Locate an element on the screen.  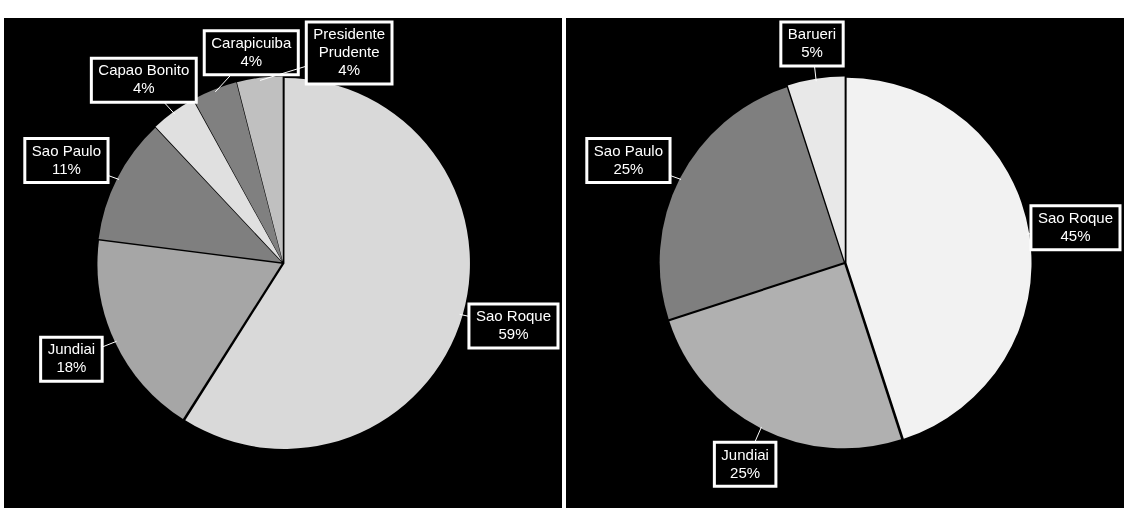
slice-label: Barueri is located at coordinates (812, 34).